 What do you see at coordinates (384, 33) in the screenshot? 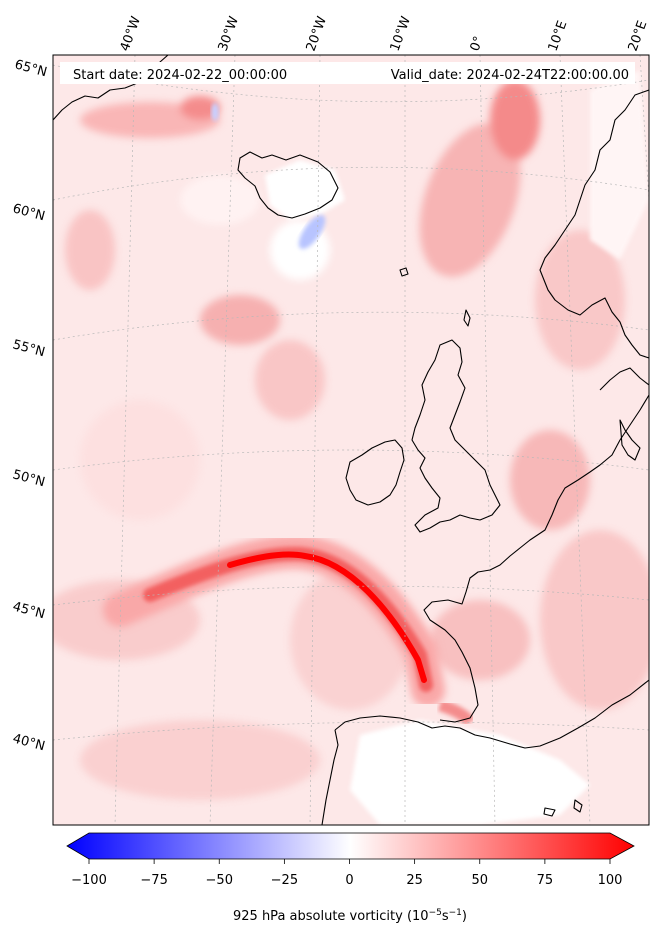
I see `longitude-labels: 40°W 30°W 20°W 10°W 0° 10°E 20°E` at bounding box center [384, 33].